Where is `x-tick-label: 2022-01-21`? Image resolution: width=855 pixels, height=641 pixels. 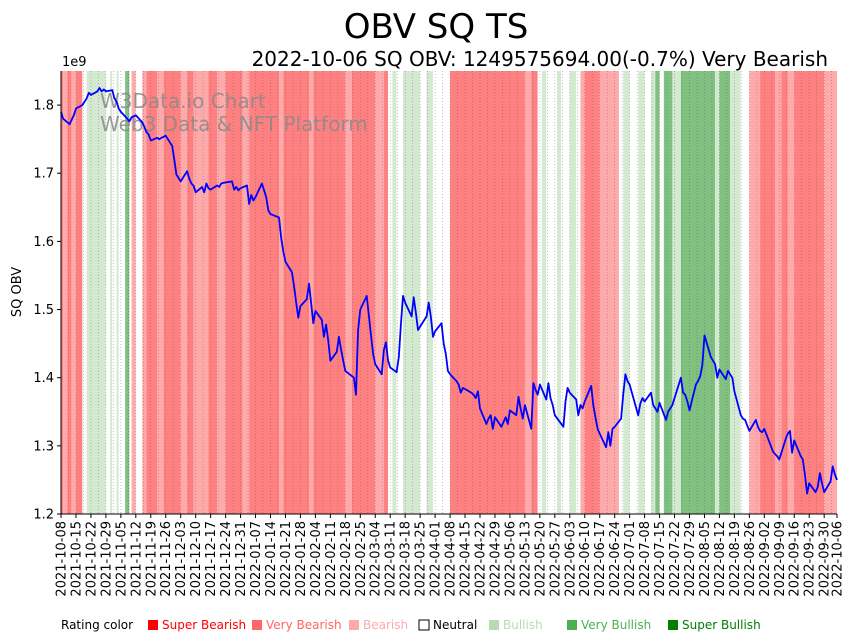
x-tick-label: 2022-01-21 is located at coordinates (286, 559).